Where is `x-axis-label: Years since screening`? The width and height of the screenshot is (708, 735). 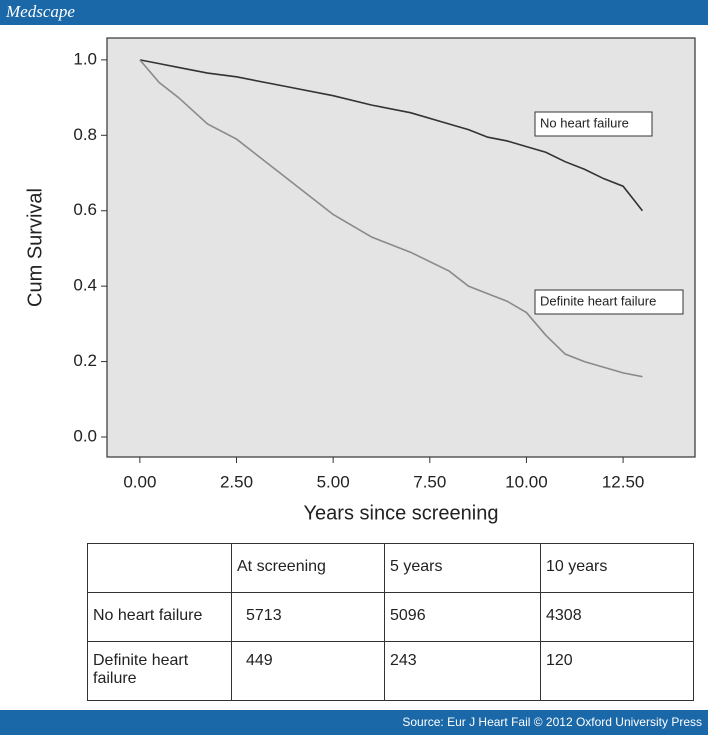
x-axis-label: Years since screening is located at coordinates (401, 513).